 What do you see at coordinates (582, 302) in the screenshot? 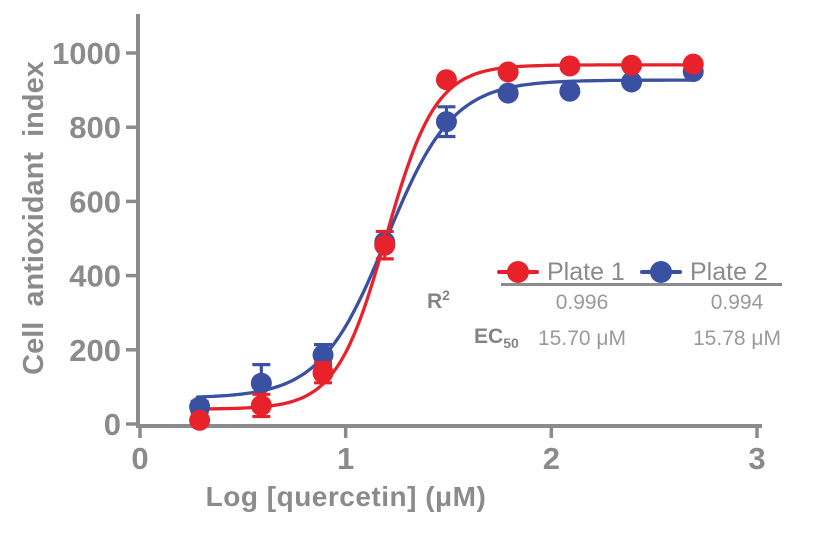
I see `r-squared-plate-1-value: 0.996` at bounding box center [582, 302].